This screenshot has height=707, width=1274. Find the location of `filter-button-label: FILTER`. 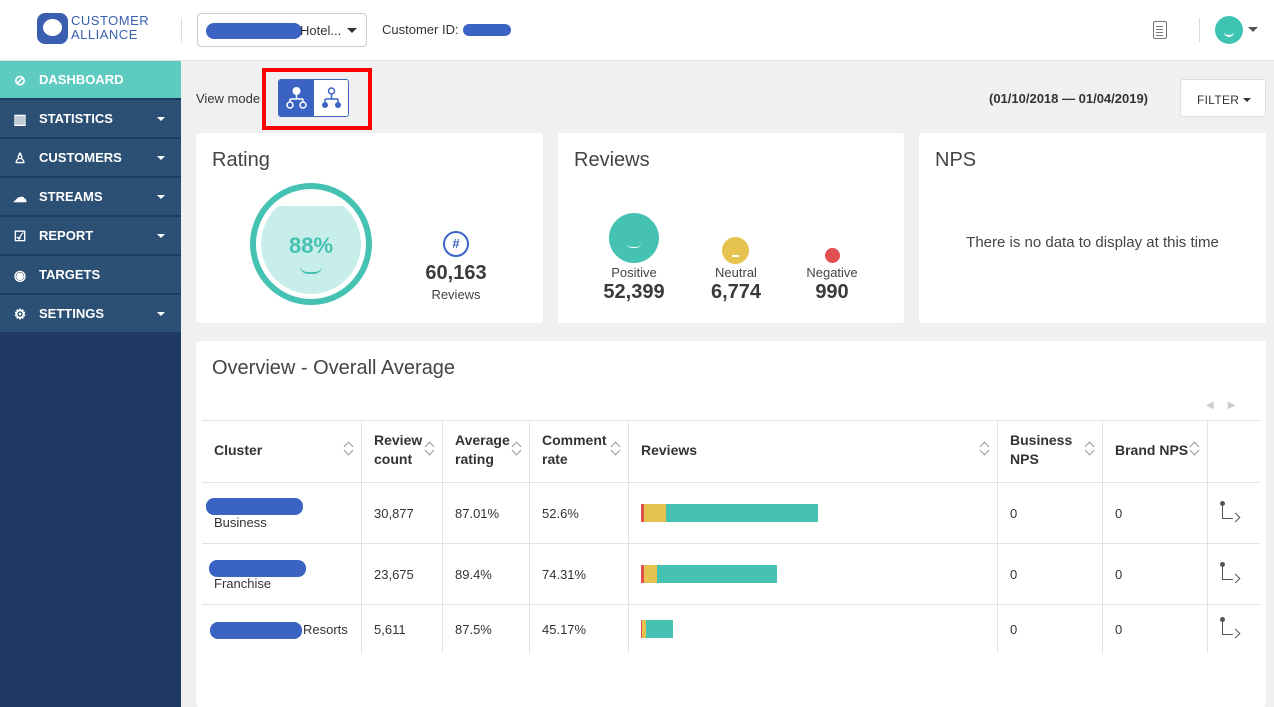

filter-button-label: FILTER is located at coordinates (1218, 100).